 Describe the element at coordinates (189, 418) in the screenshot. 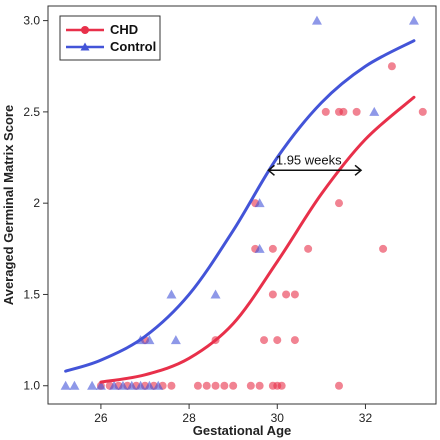

I see `x-tick-label: 28` at that location.